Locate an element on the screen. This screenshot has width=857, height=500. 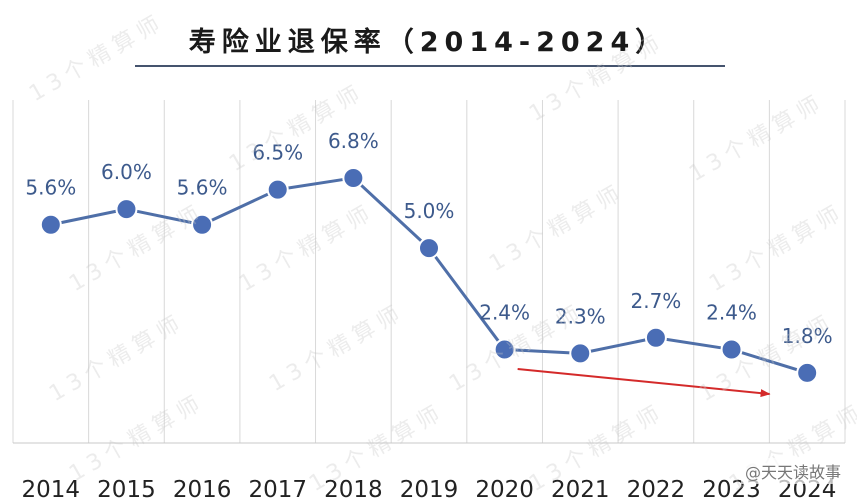
data-label-2019: 5.0% is located at coordinates (429, 211).